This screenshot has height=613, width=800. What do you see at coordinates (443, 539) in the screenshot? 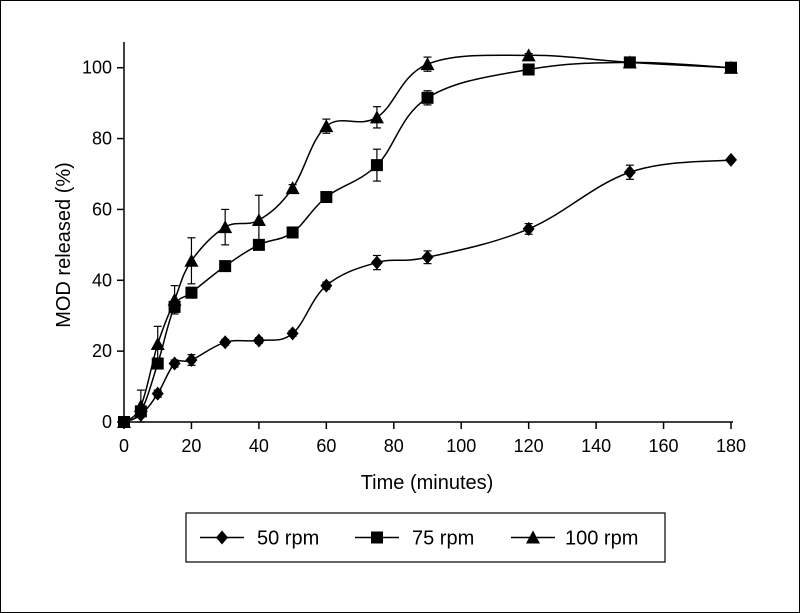
I see `legend-label-square: 75 rpm` at bounding box center [443, 539].